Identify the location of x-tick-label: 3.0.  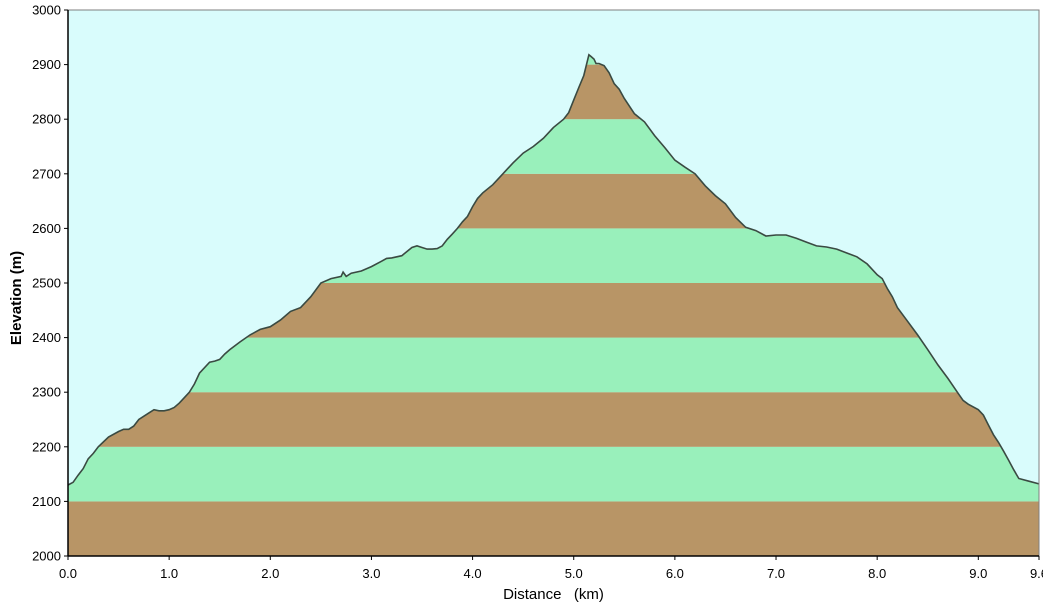
(371, 573).